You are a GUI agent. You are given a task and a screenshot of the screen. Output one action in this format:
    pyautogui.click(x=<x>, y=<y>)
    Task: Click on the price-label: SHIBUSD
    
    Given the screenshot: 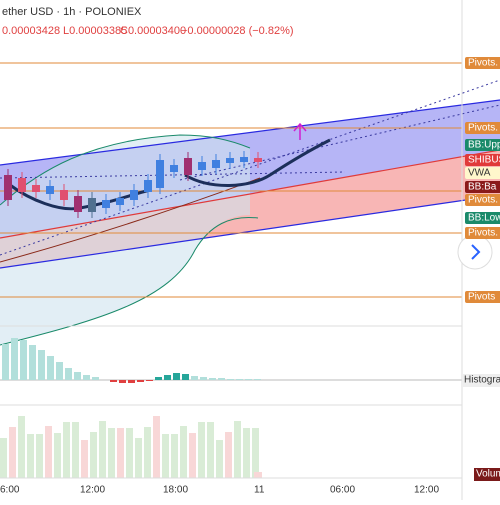 What is the action you would take?
    pyautogui.click(x=484, y=160)
    